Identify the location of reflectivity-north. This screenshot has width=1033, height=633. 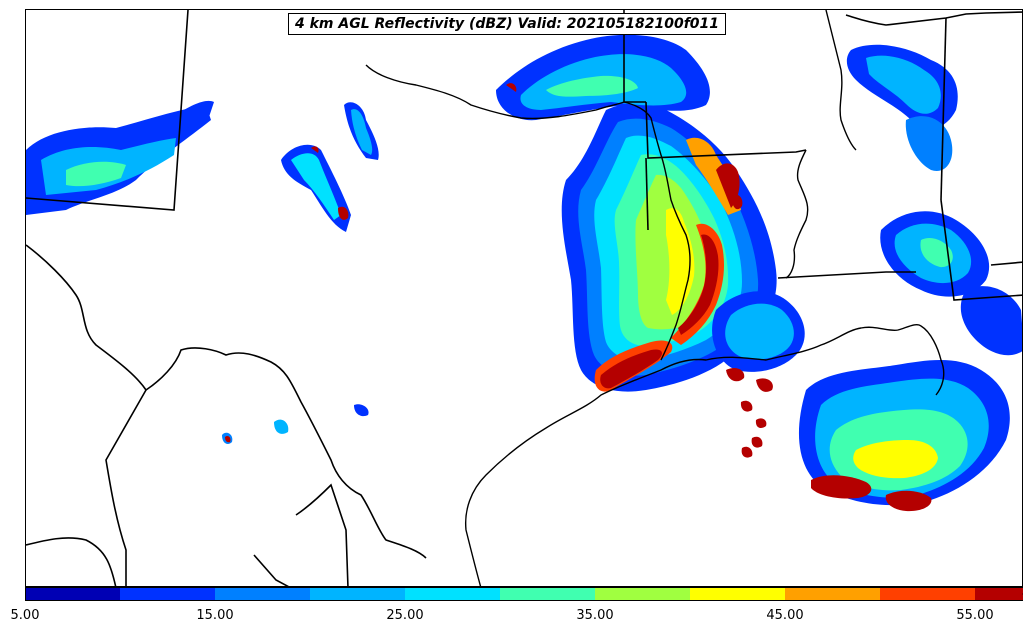
(603, 77).